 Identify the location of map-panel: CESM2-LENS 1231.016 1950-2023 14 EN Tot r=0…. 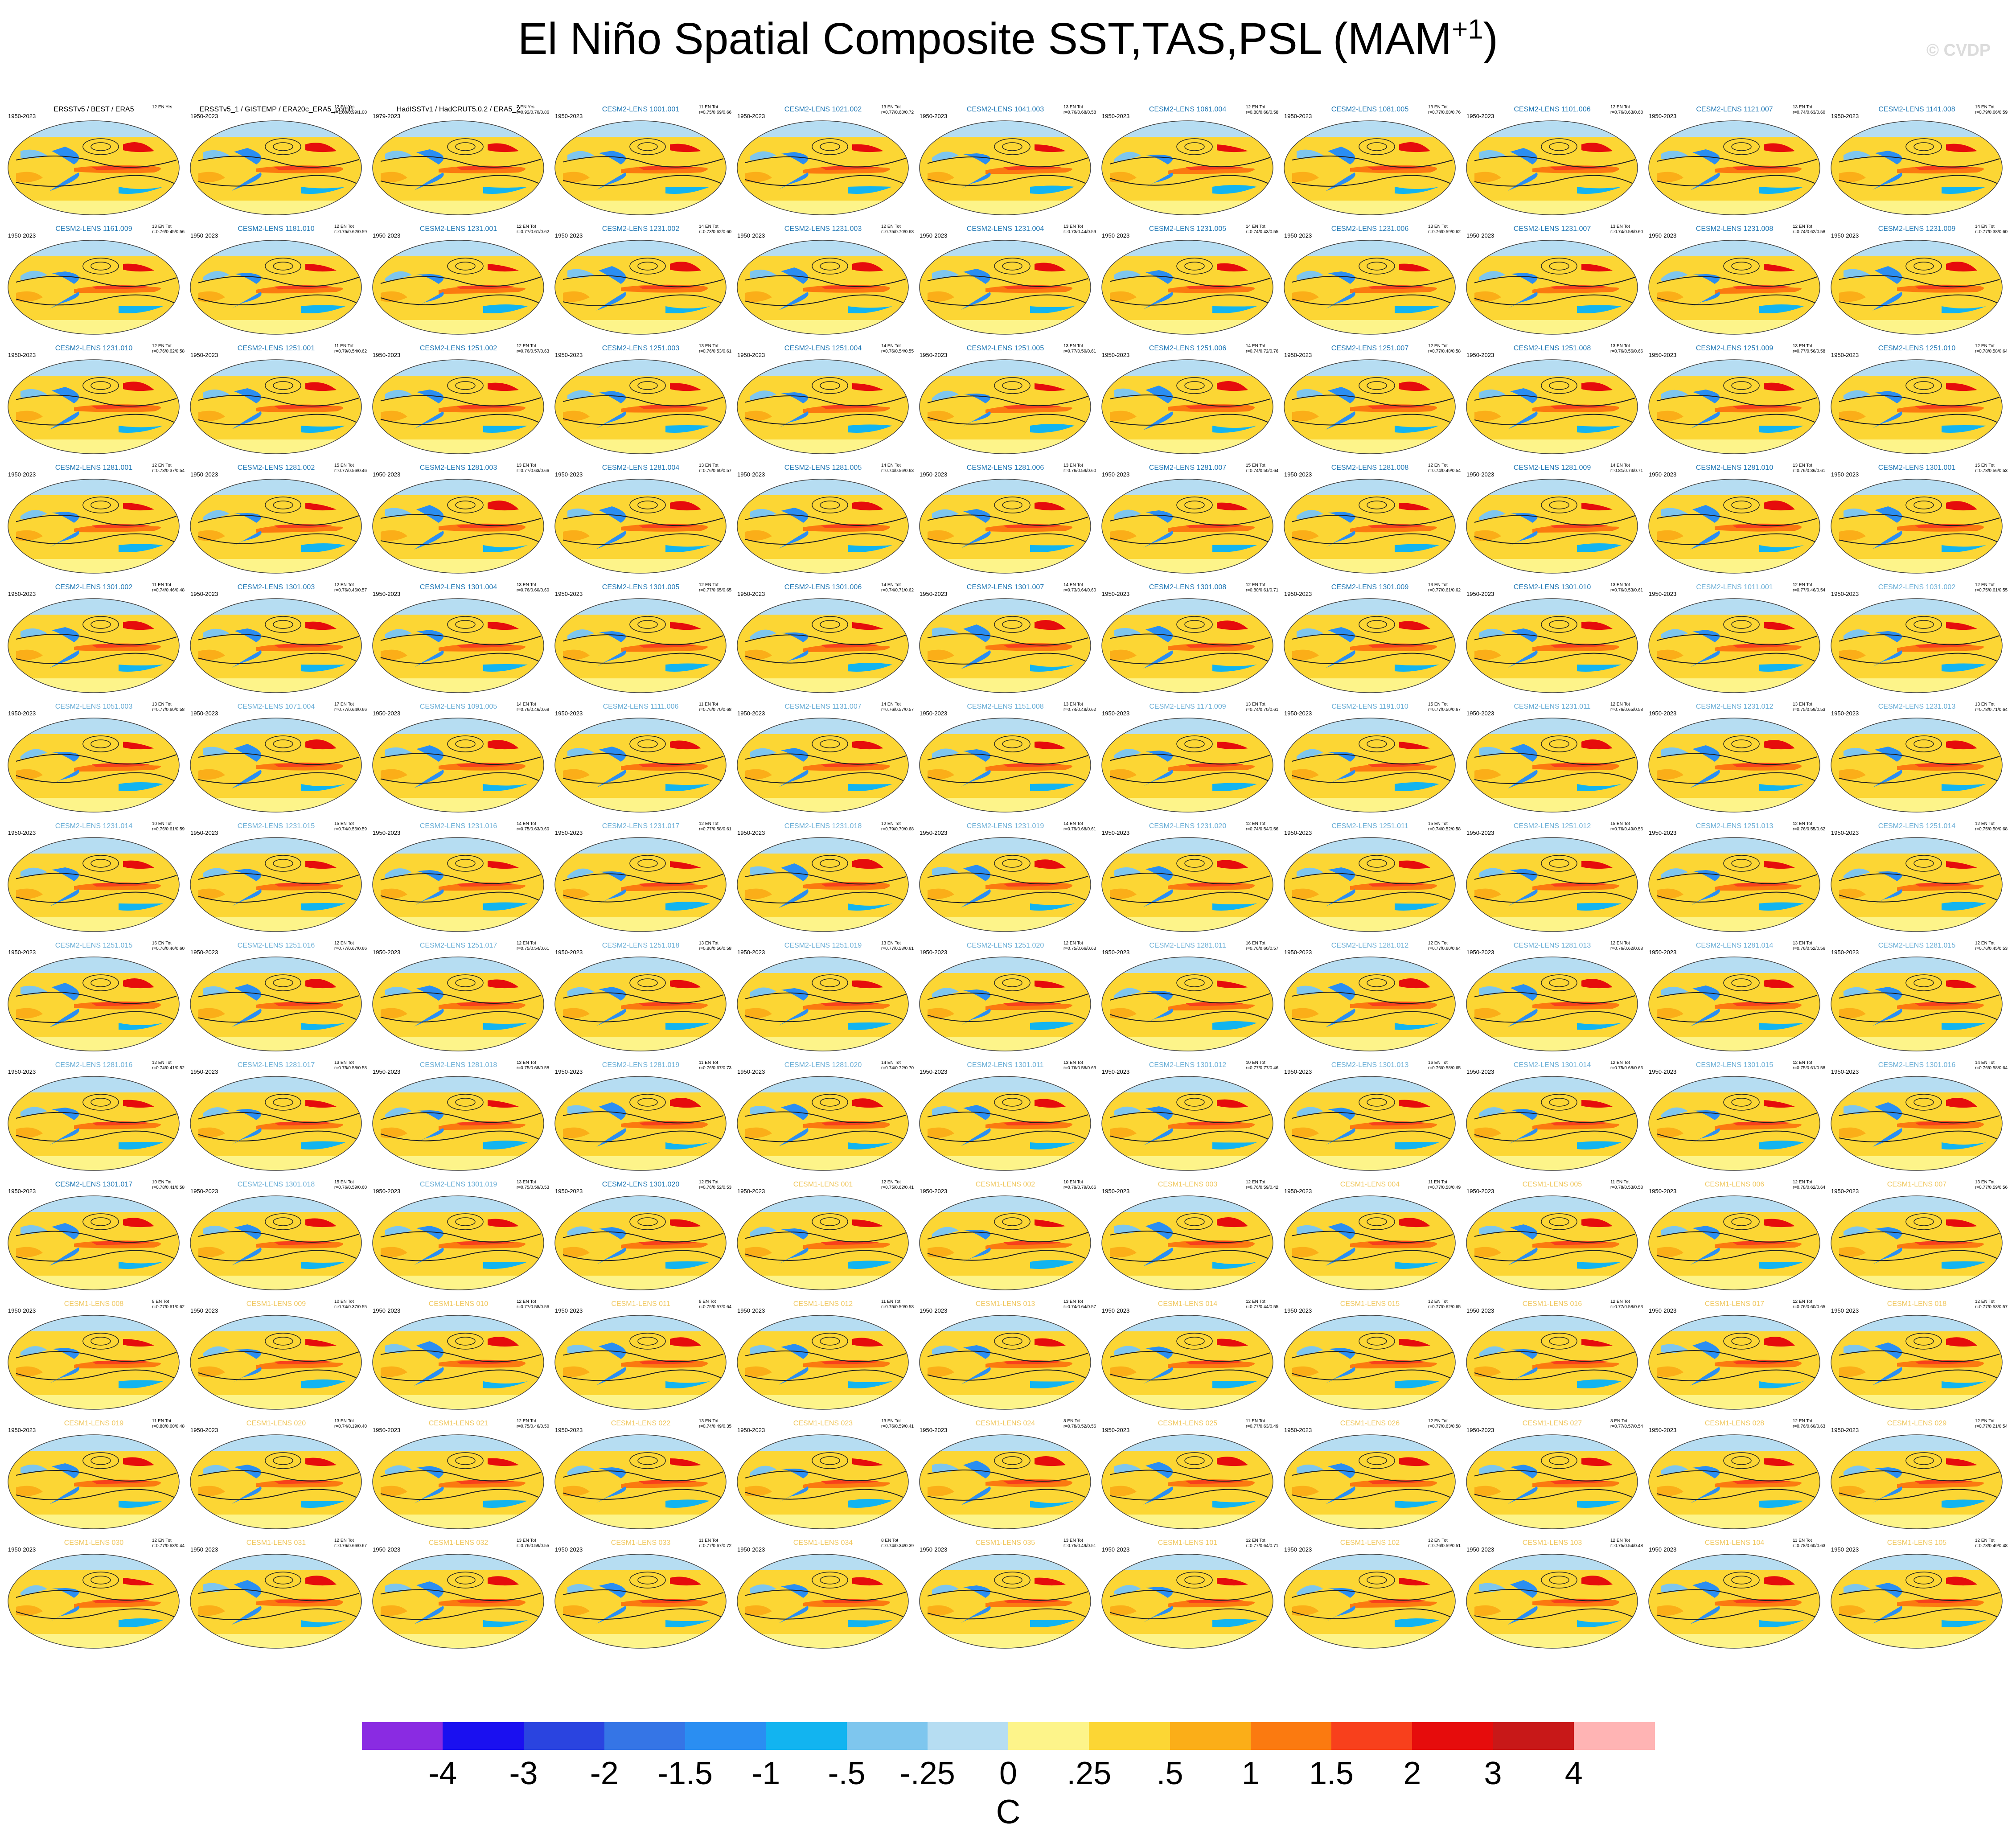
(459, 879).